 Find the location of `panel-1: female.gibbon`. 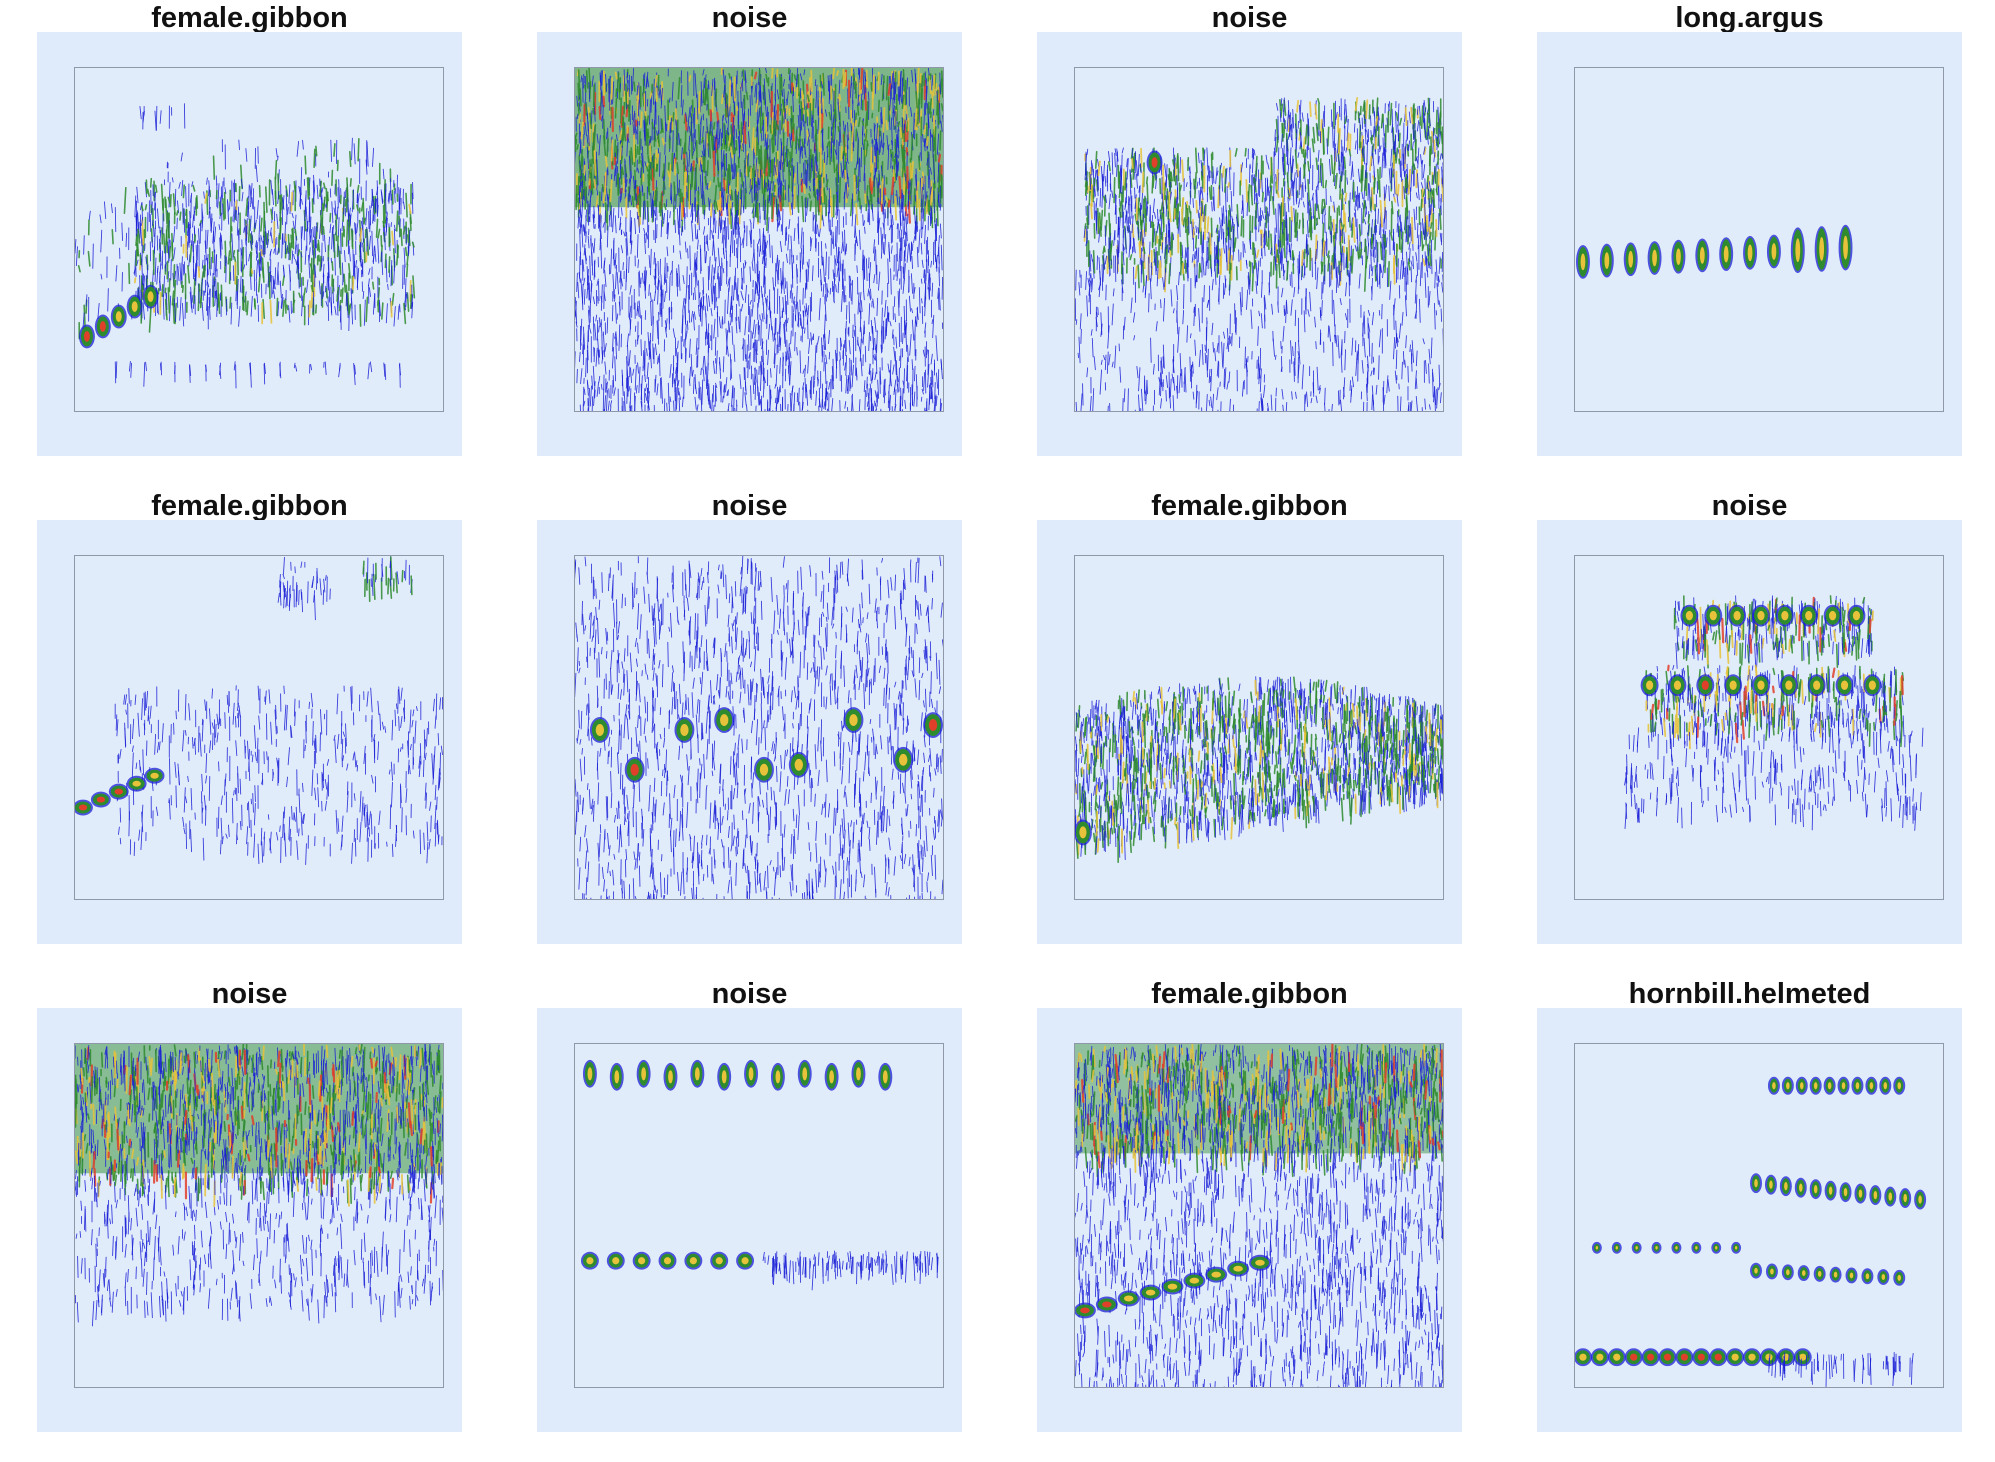

panel-1: female.gibbon is located at coordinates (249, 238).